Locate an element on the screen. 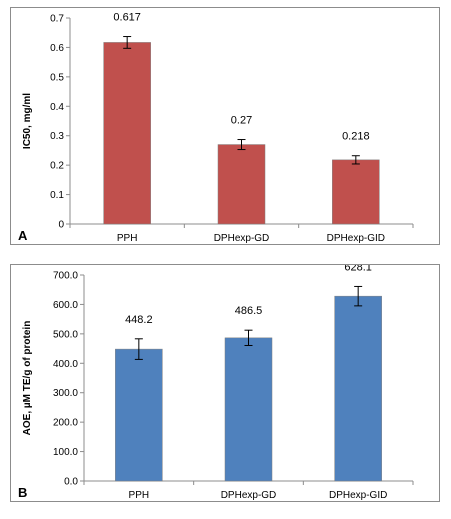  chart-a-y-tick-label: 0.5 is located at coordinates (57, 77).